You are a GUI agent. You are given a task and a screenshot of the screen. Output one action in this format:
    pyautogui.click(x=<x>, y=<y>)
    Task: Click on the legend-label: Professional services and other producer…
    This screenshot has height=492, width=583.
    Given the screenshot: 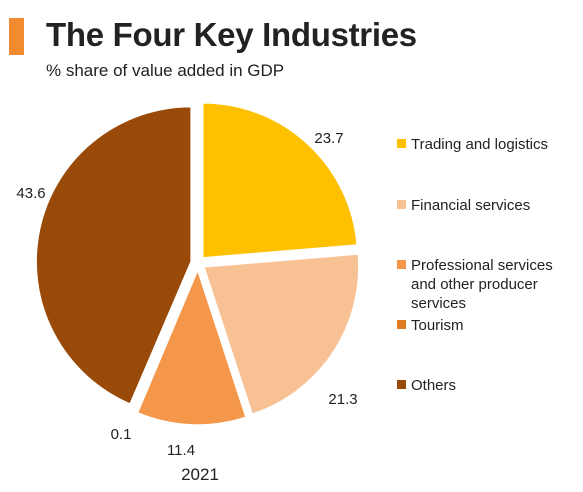 What is the action you would take?
    pyautogui.click(x=482, y=284)
    